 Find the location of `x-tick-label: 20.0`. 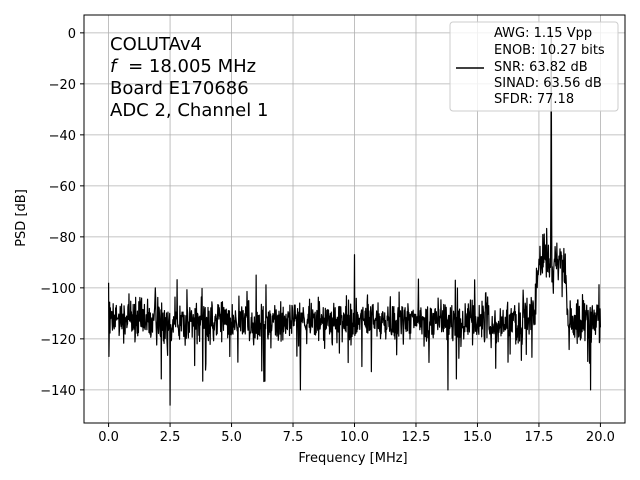

x-tick-label: 20.0 is located at coordinates (600, 437).